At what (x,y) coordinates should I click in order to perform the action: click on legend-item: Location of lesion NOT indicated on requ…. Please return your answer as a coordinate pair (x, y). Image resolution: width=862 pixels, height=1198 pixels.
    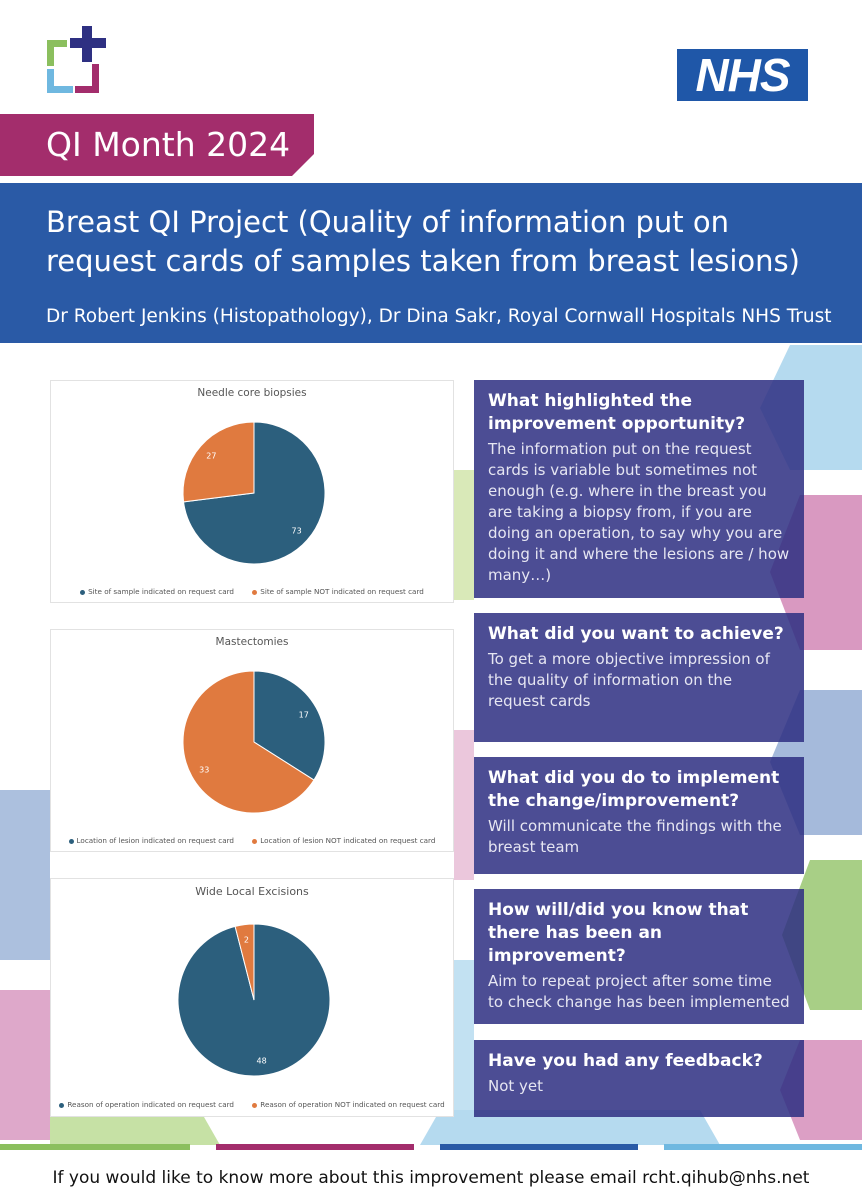
    Looking at the image, I should click on (343, 840).